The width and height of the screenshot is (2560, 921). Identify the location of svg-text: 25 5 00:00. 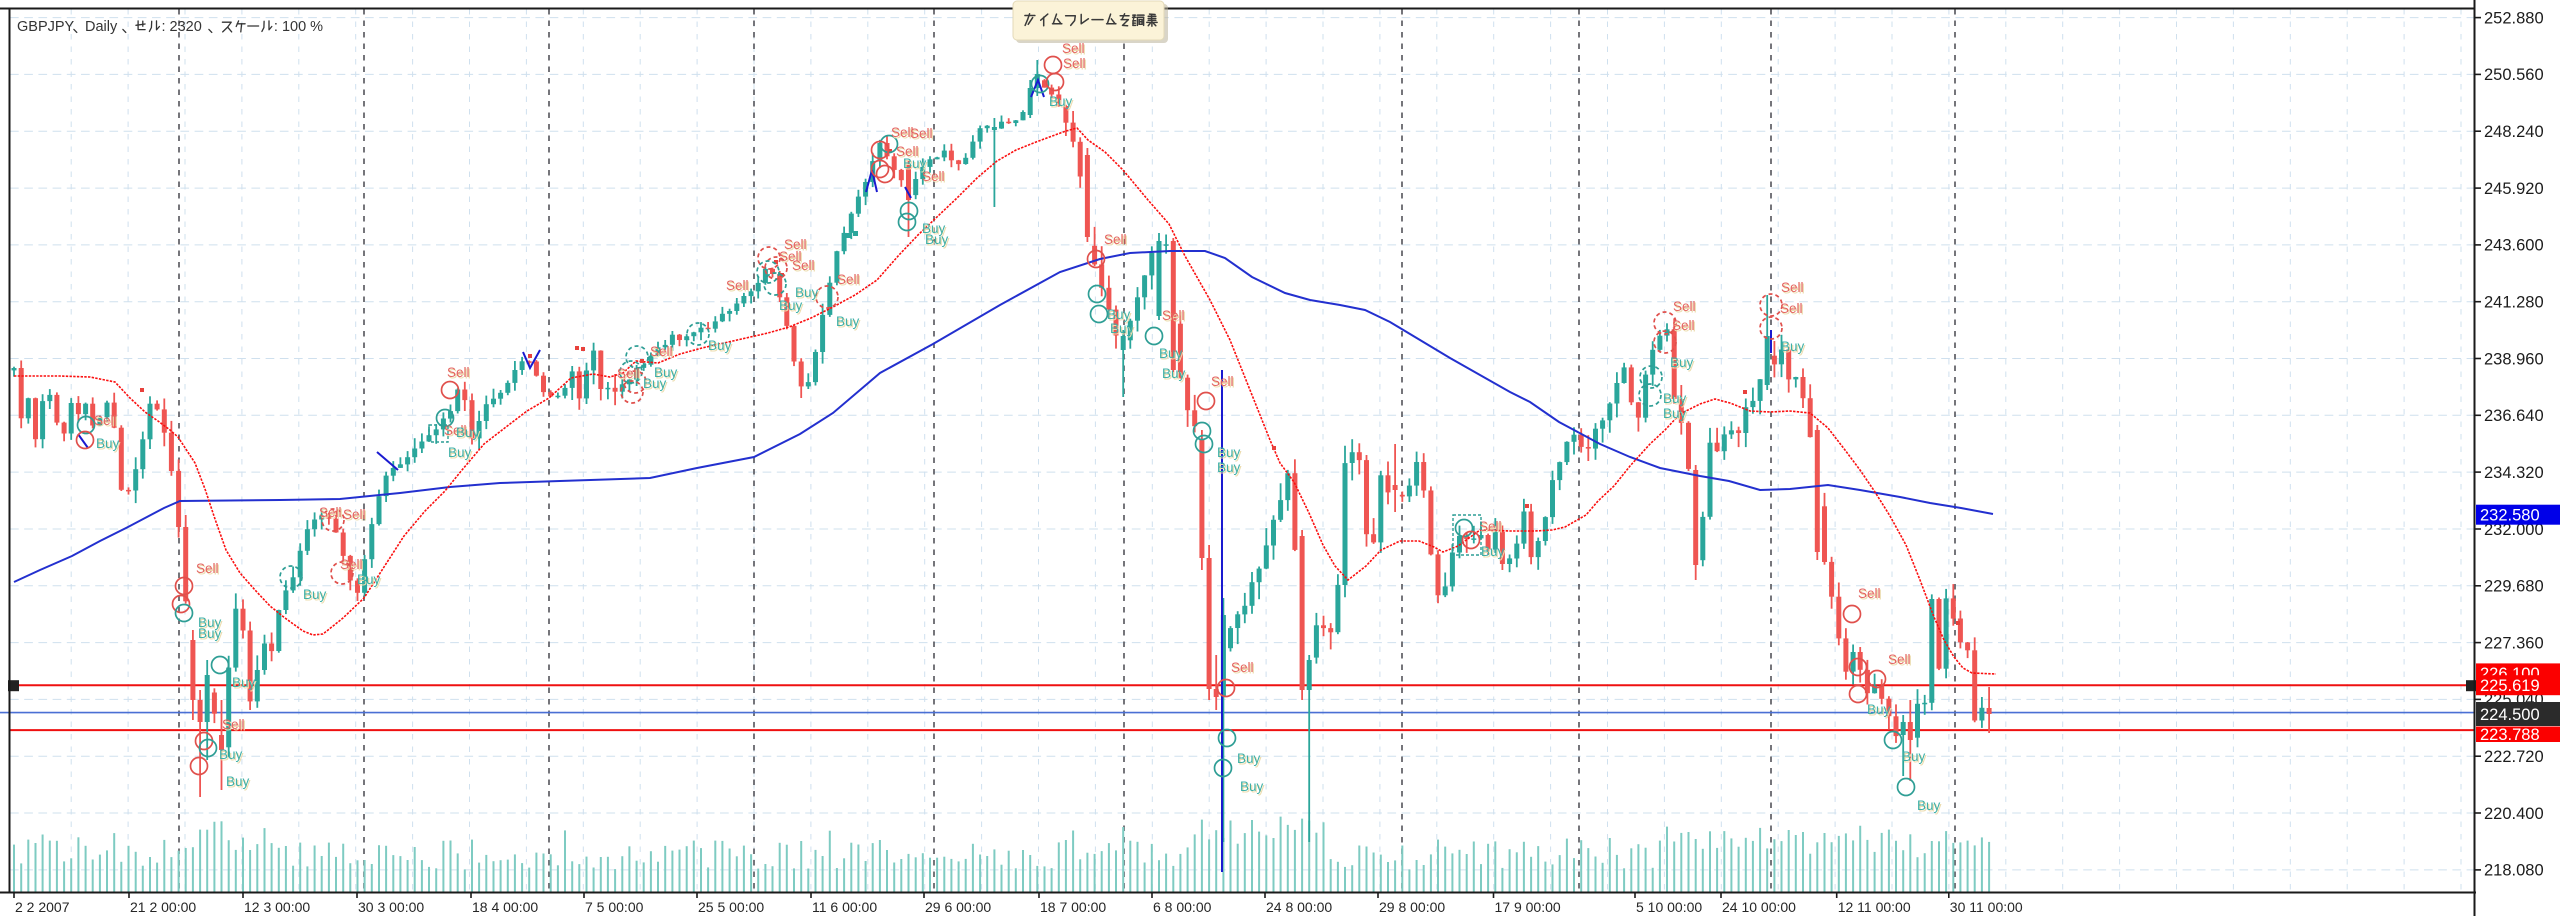
(731, 907).